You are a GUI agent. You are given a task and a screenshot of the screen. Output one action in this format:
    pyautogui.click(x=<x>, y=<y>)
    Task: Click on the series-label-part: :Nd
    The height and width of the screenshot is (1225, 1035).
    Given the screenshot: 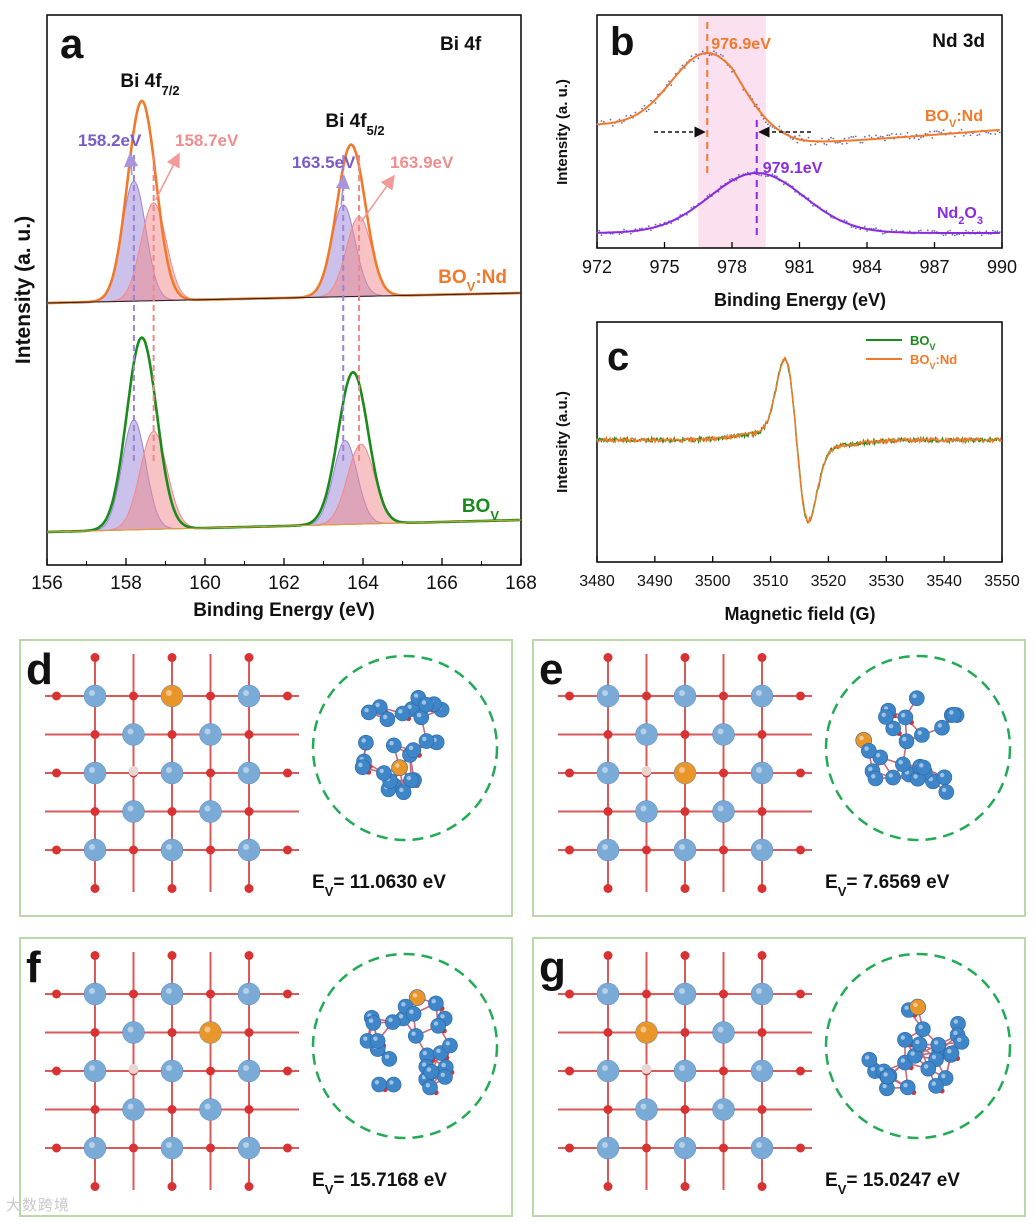 What is the action you would take?
    pyautogui.click(x=969, y=116)
    